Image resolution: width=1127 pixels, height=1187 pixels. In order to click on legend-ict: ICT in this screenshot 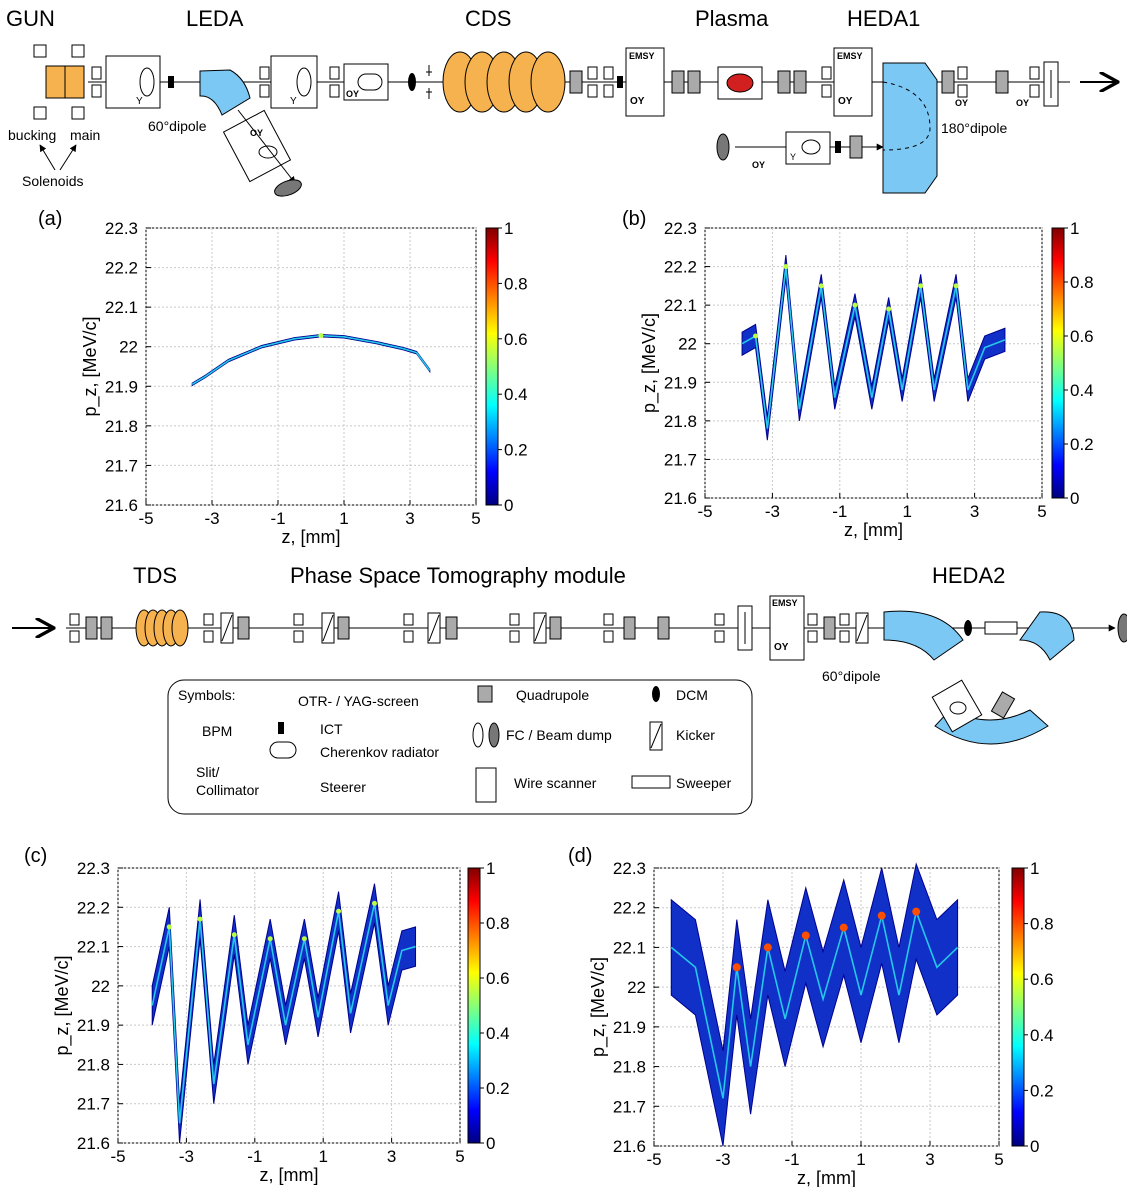, I will do `click(331, 729)`.